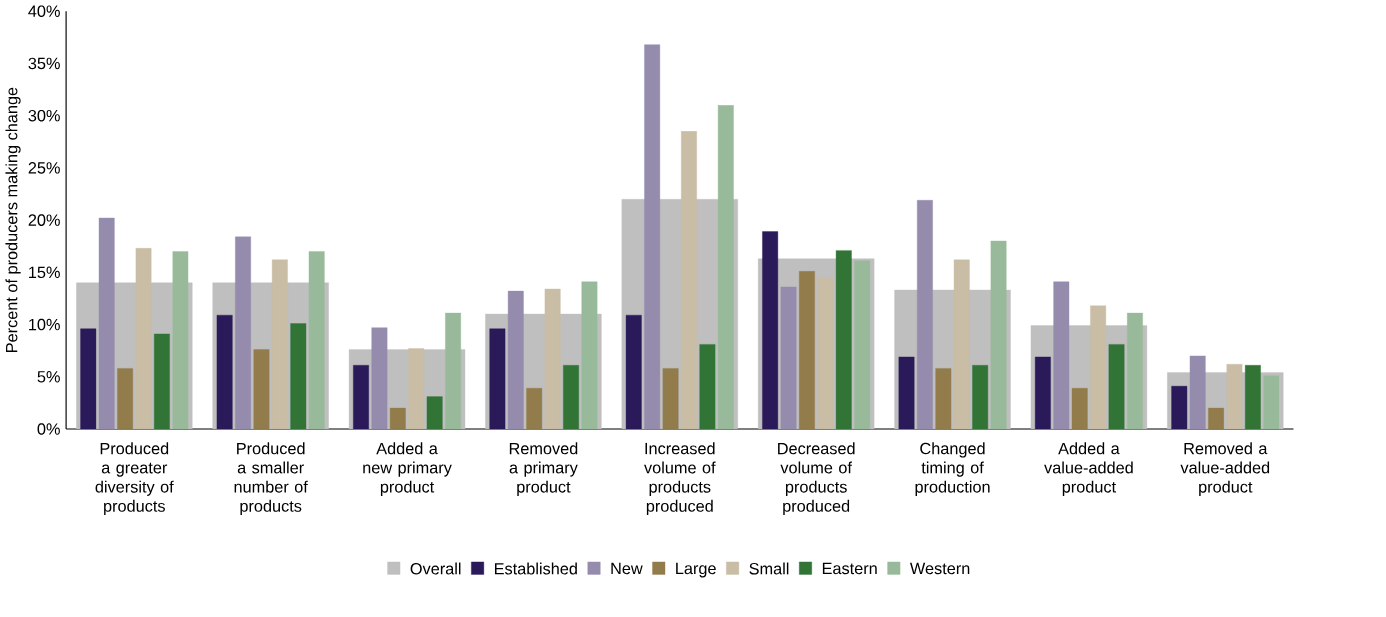 This screenshot has height=617, width=1386. Describe the element at coordinates (44, 115) in the screenshot. I see `y-tick-label: 30%` at that location.